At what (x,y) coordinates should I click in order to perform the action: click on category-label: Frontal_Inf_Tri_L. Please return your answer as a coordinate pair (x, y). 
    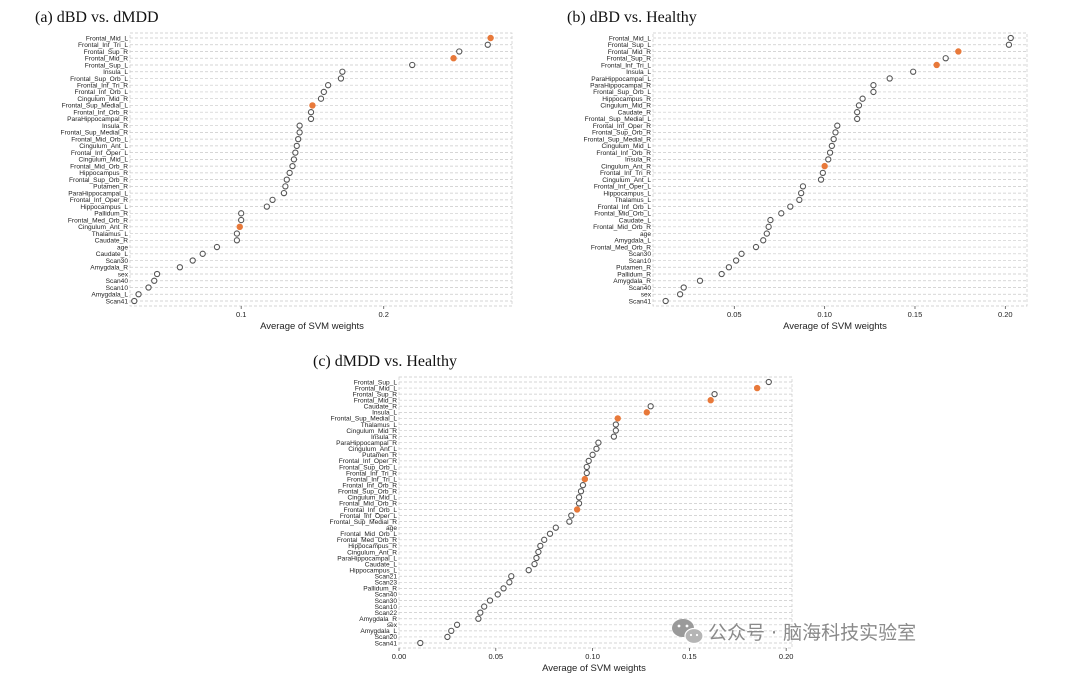
    Looking at the image, I should click on (103, 45).